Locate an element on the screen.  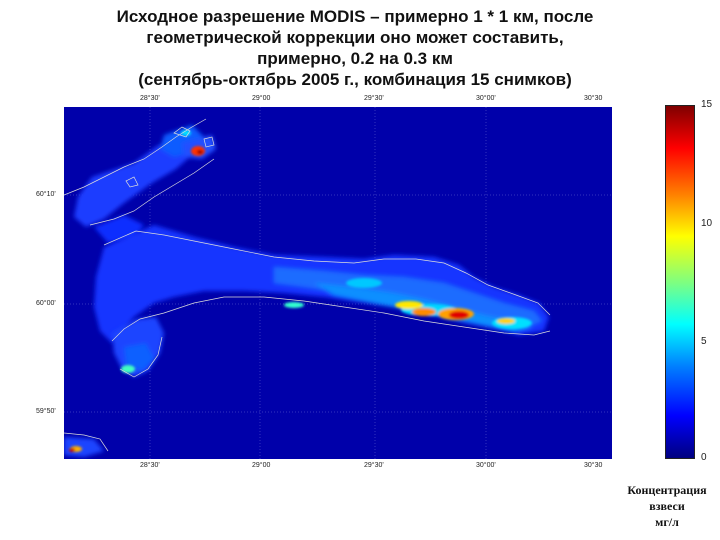
colorbar-label-10: 10 is located at coordinates (707, 223).